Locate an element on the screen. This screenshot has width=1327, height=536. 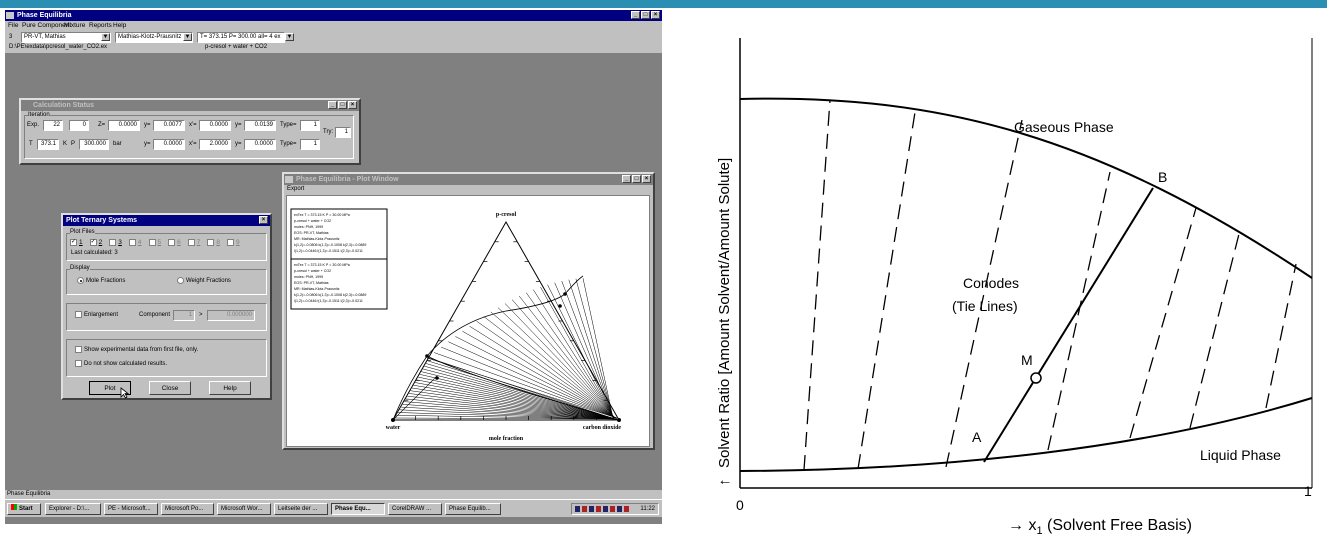
plot-file-label: 9 is located at coordinates (238, 243).